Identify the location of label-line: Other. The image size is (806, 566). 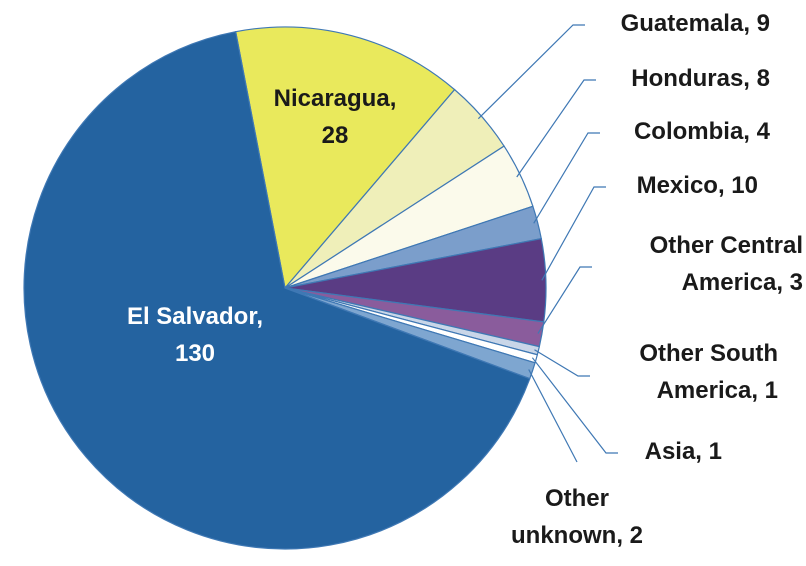
(577, 498).